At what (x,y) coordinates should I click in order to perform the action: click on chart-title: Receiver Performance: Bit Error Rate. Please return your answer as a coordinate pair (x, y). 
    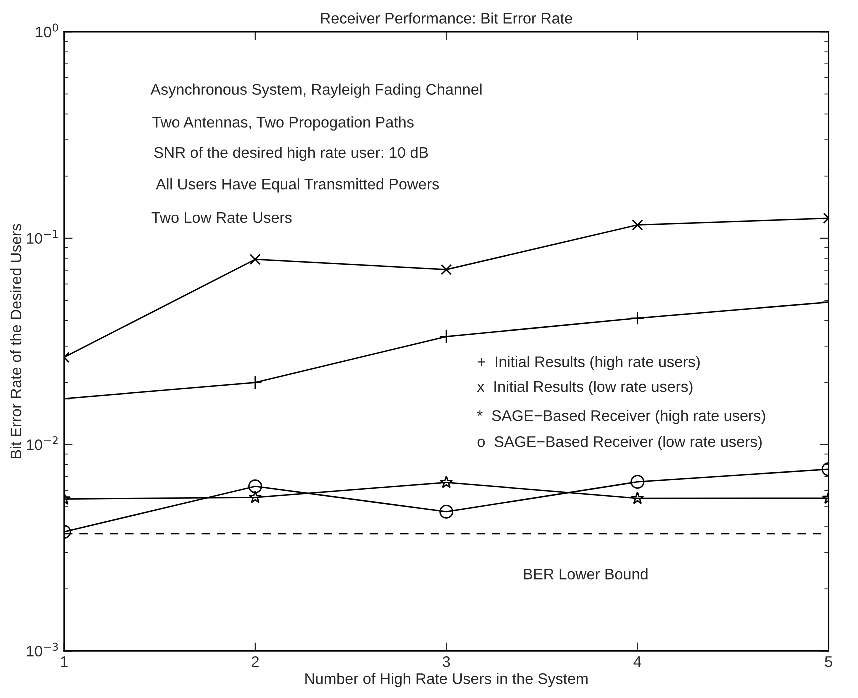
    Looking at the image, I should click on (446, 18).